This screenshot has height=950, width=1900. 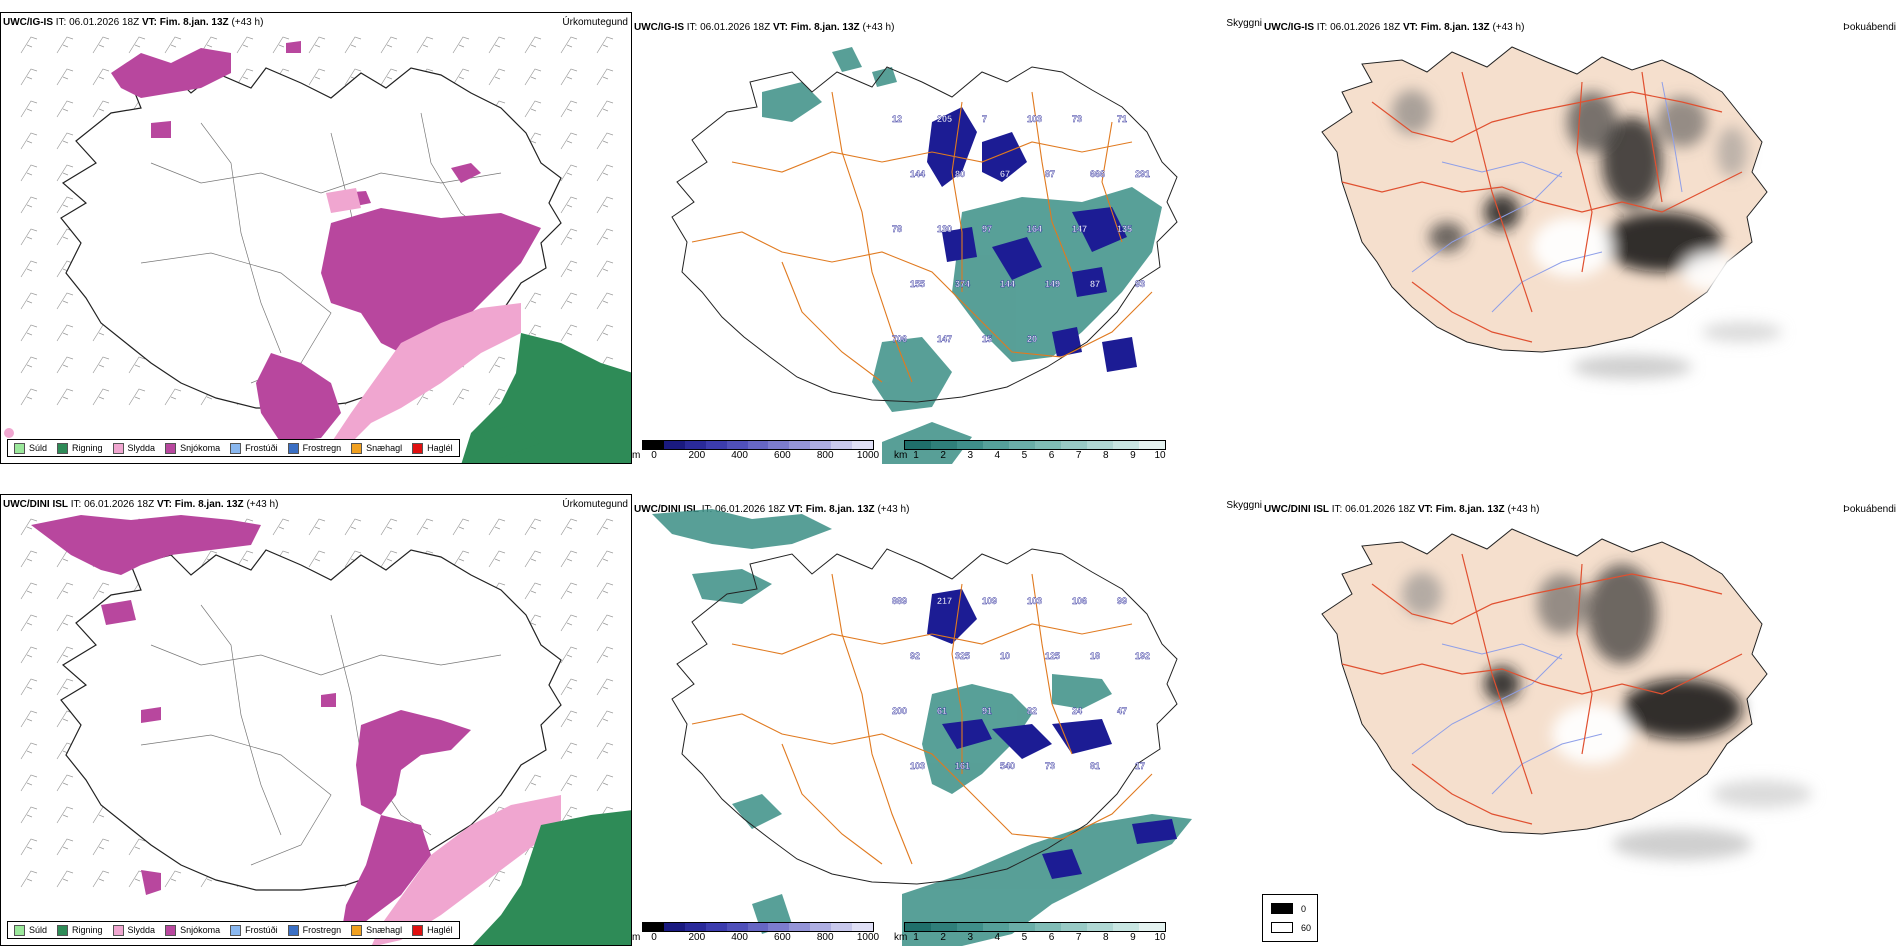 I want to click on legend-item: Súld, so click(x=31, y=930).